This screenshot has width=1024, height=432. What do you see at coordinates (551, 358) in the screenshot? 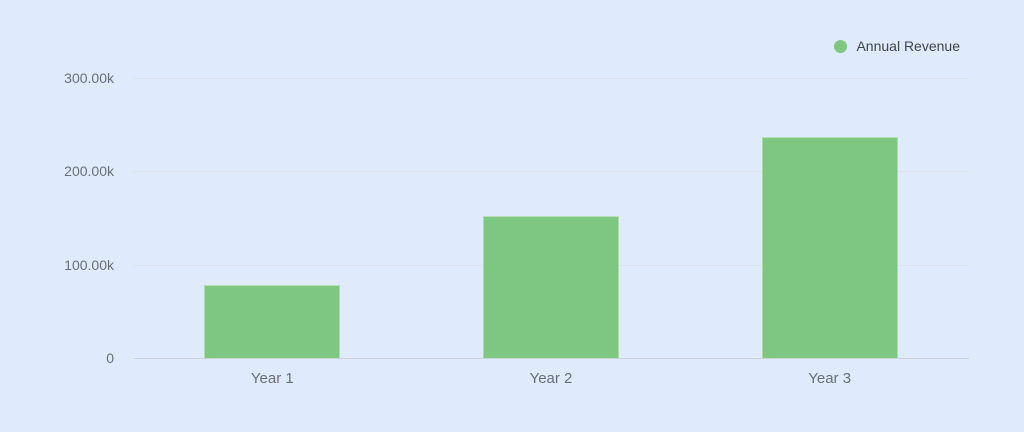
I see `x-axis-line` at bounding box center [551, 358].